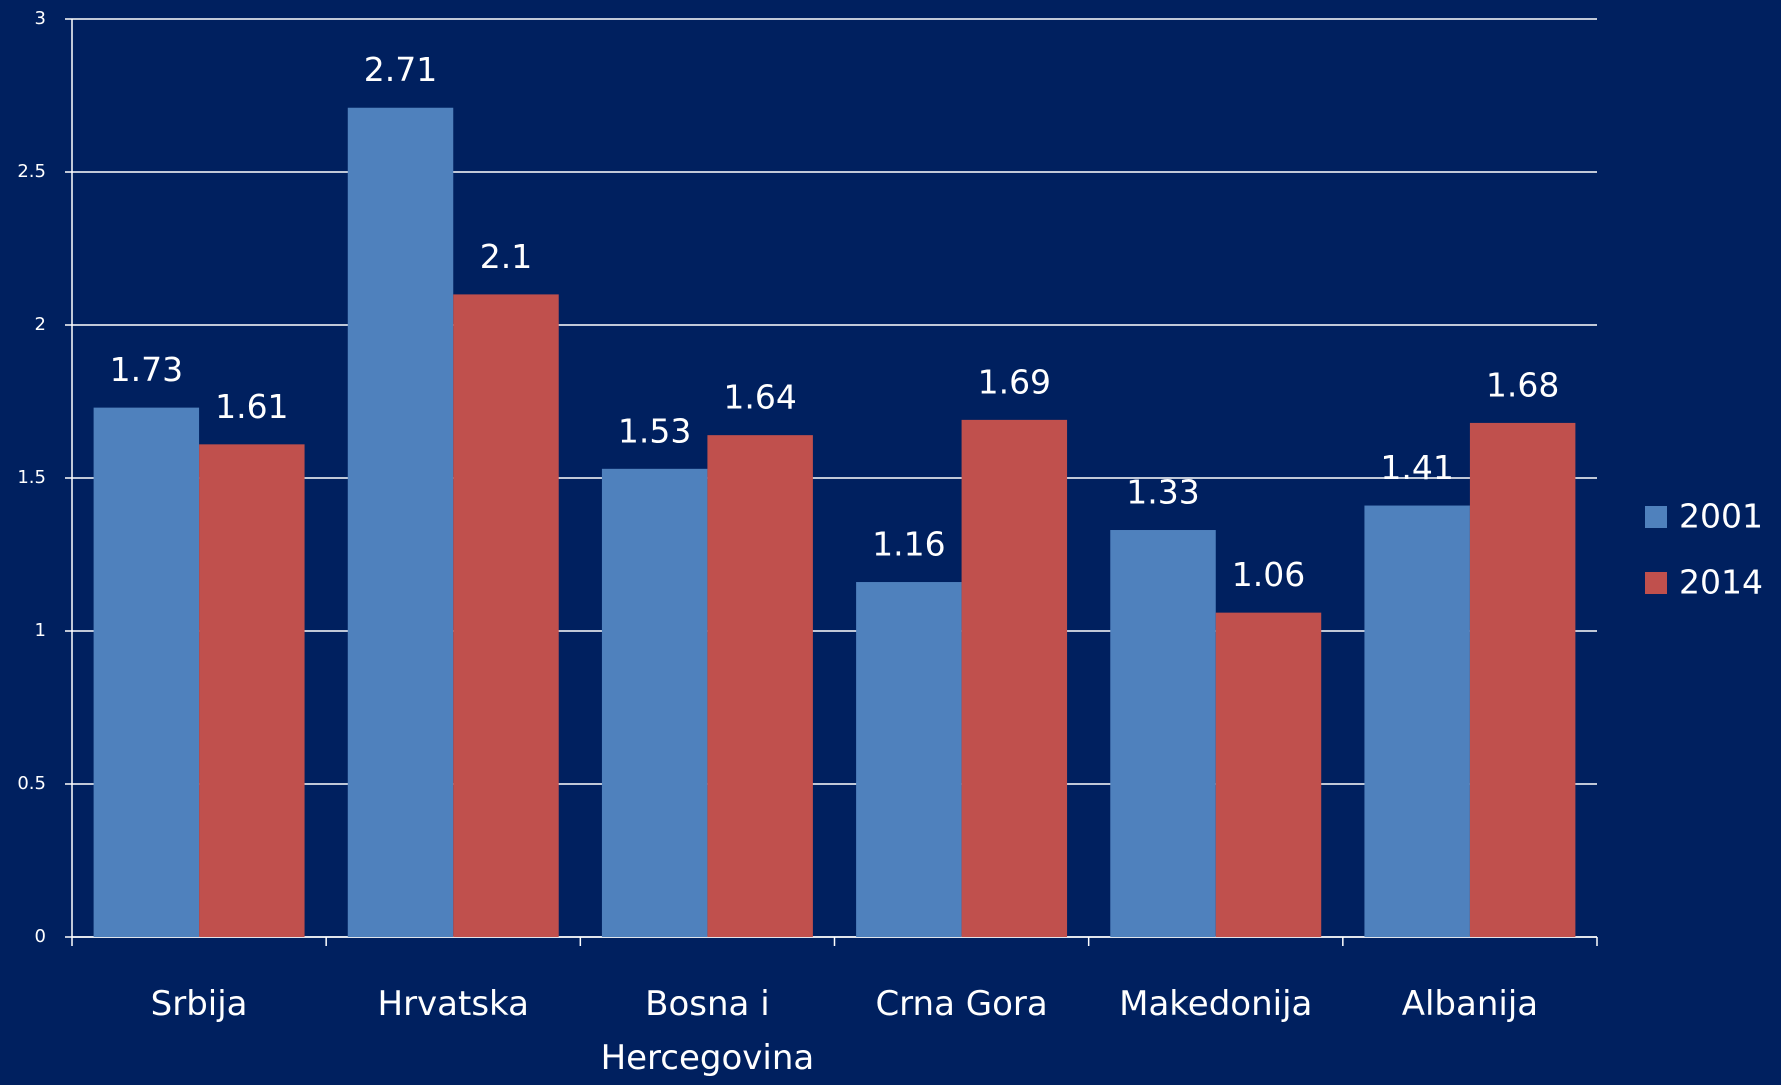  Describe the element at coordinates (1216, 1004) in the screenshot. I see `x-tick-label: Makedonija` at that location.